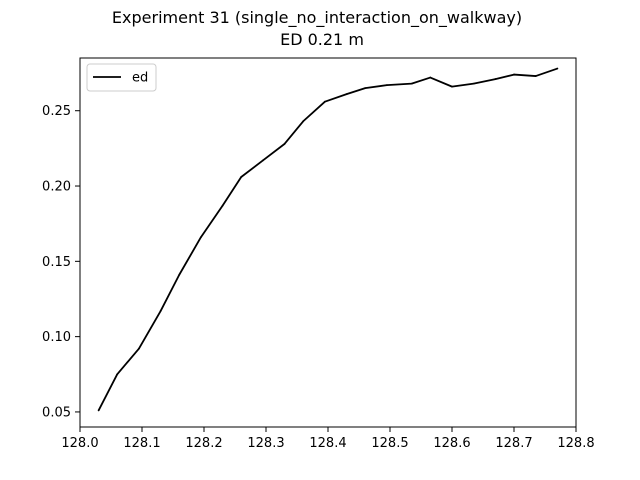  Describe the element at coordinates (575, 443) in the screenshot. I see `x-tick-label: 128.8` at that location.